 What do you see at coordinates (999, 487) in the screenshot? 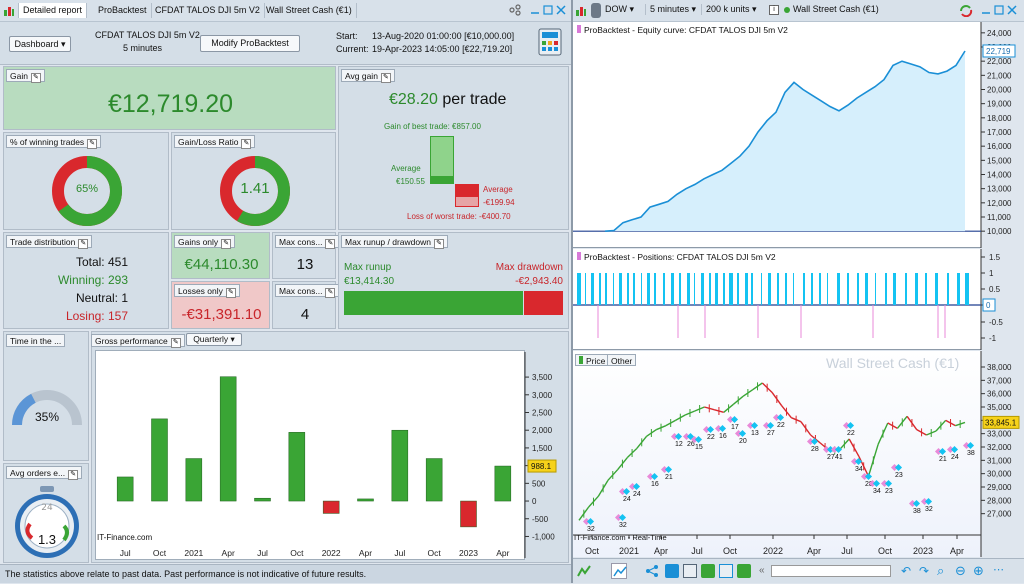
I see `y-tick-label: 29,000` at bounding box center [999, 487].